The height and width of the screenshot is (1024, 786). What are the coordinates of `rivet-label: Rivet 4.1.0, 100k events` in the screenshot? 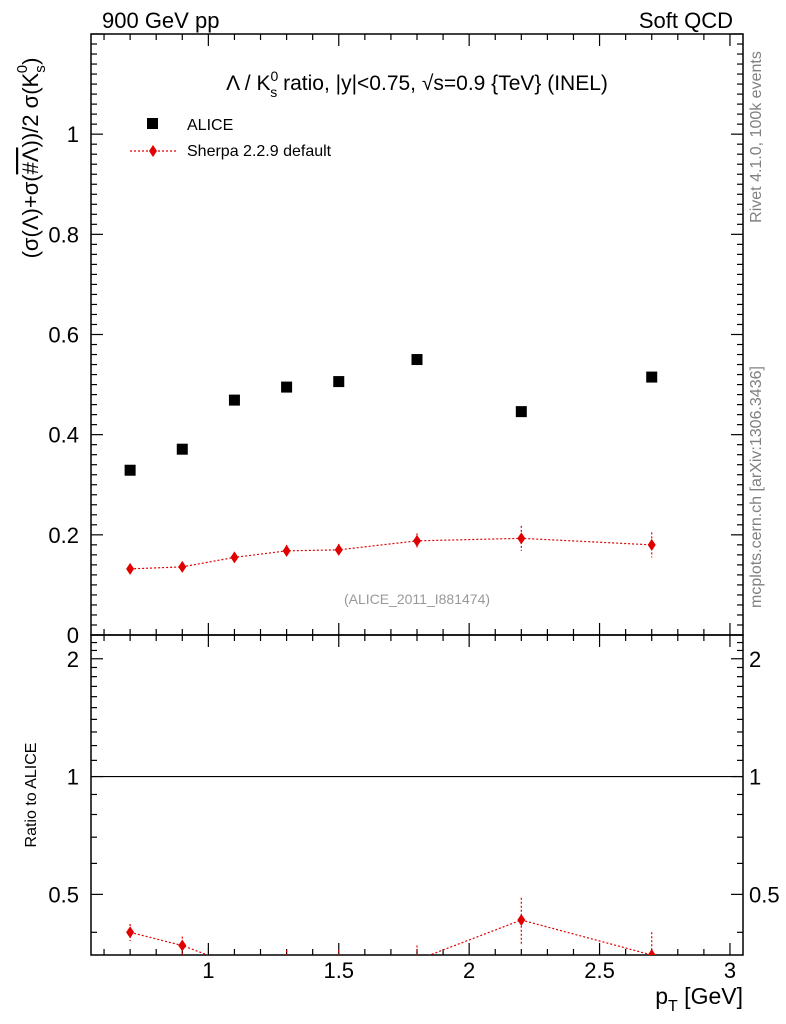 It's located at (756, 137).